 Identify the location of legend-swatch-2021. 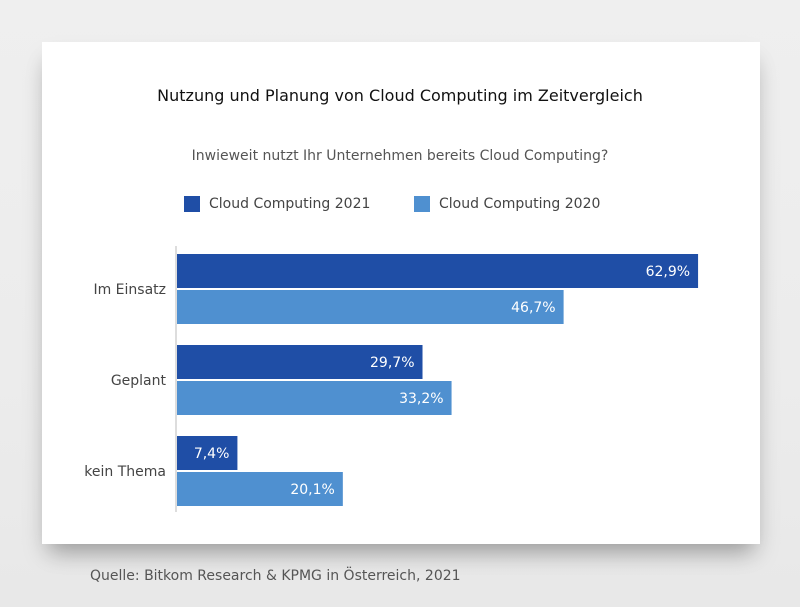
(192, 204).